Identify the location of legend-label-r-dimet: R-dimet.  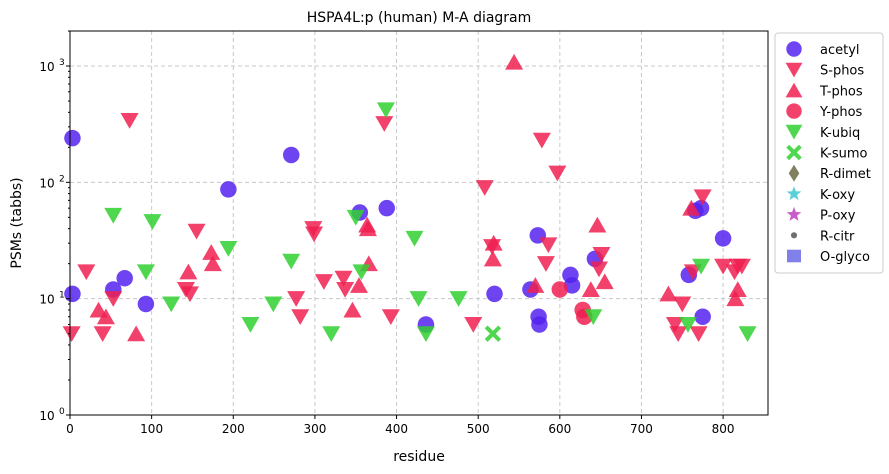
(845, 174).